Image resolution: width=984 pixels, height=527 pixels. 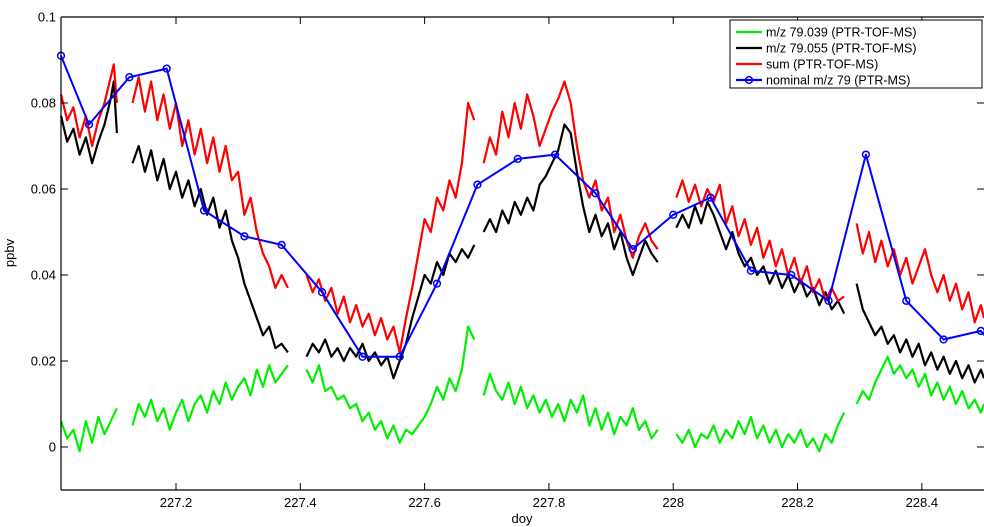 I want to click on legend-label: sum (PTR-TOF-MS), so click(x=822, y=65).